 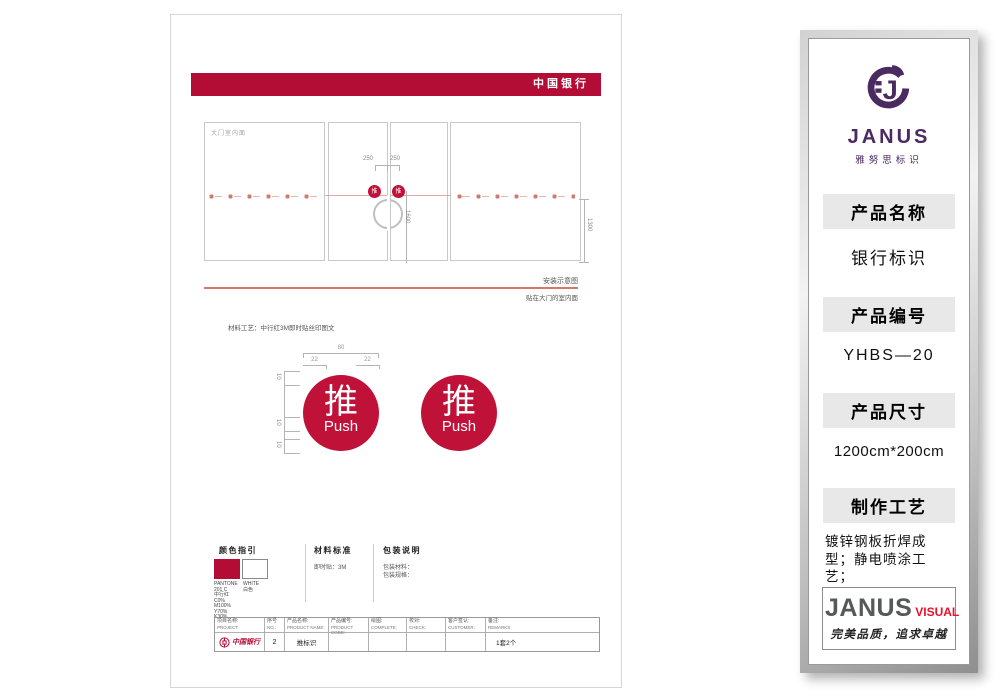 What do you see at coordinates (395, 159) in the screenshot?
I see `dim-250-right: 250` at bounding box center [395, 159].